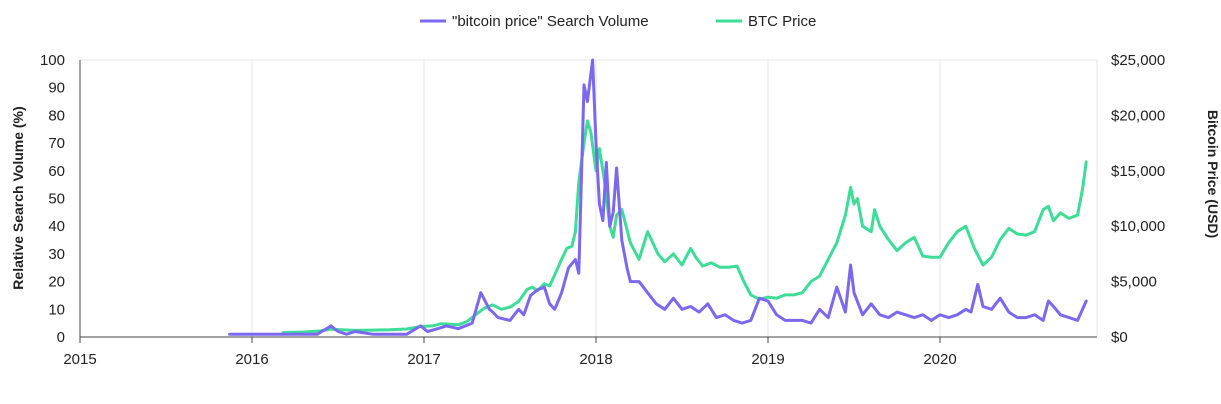 Image resolution: width=1221 pixels, height=404 pixels. I want to click on y-left-tick-label: 100, so click(52, 60).